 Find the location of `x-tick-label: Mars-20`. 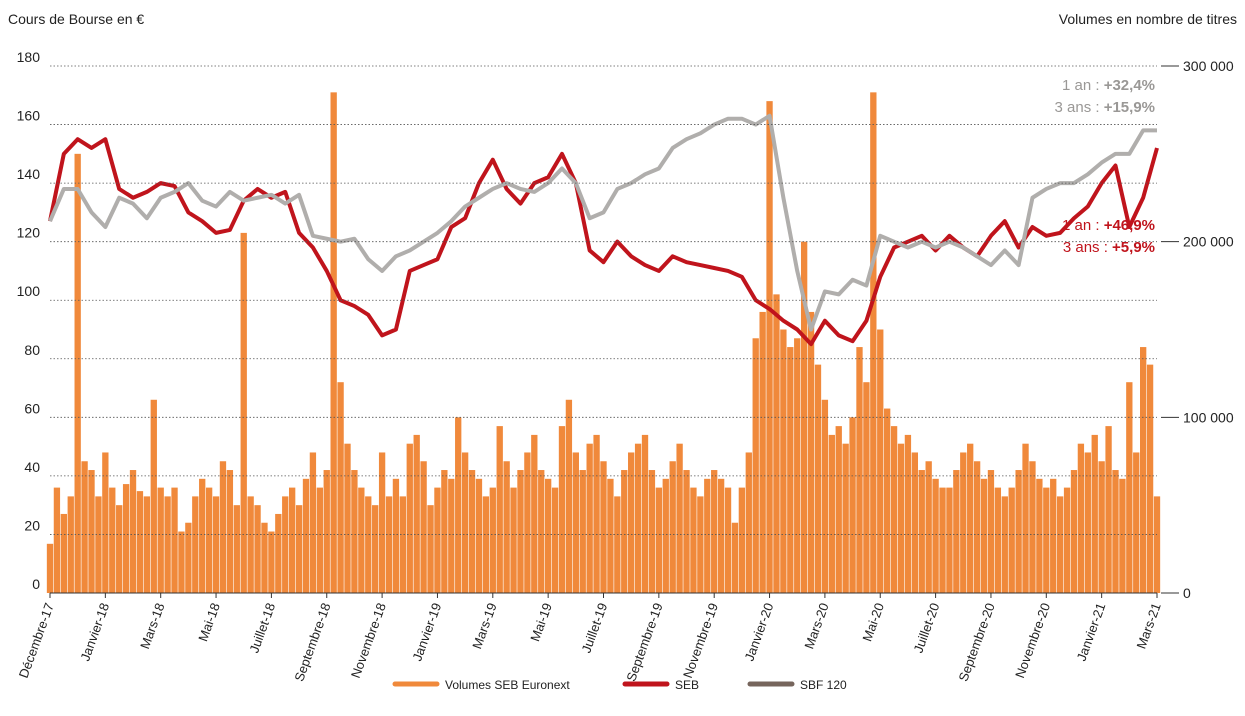

x-tick-label: Mars-20 is located at coordinates (816, 626).